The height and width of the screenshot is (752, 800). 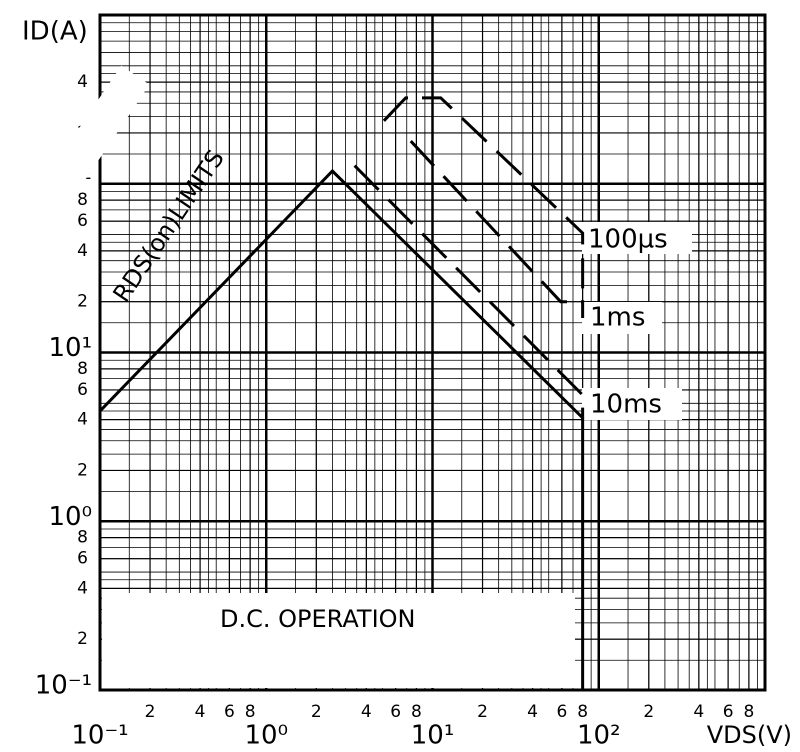 I want to click on y-axis-title: ID(A), so click(x=55, y=32).